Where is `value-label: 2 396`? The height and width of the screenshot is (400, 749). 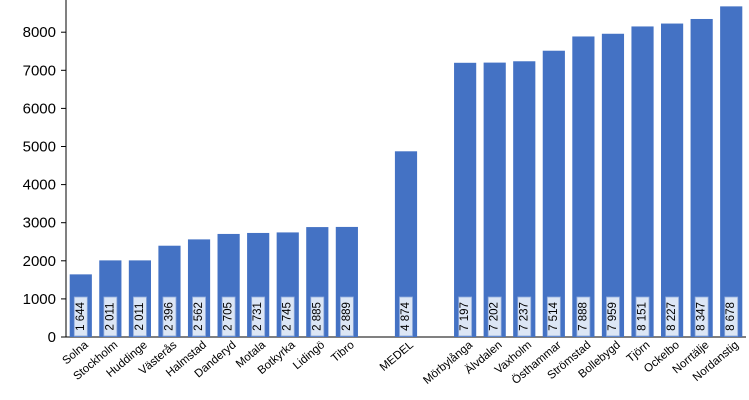 value-label: 2 396 is located at coordinates (169, 316).